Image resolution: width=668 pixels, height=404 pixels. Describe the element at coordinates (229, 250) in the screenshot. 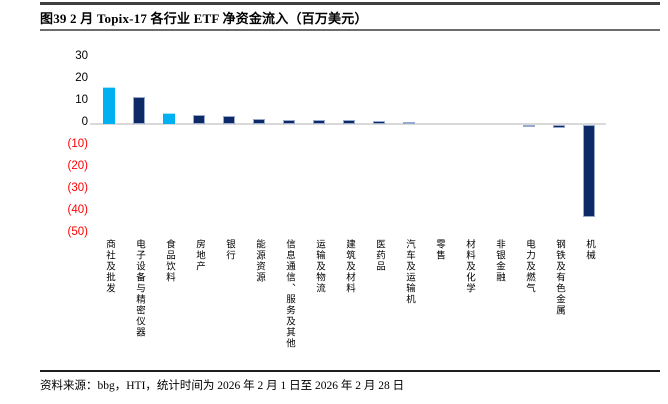

I see `x-axis-category-label: 银行` at that location.